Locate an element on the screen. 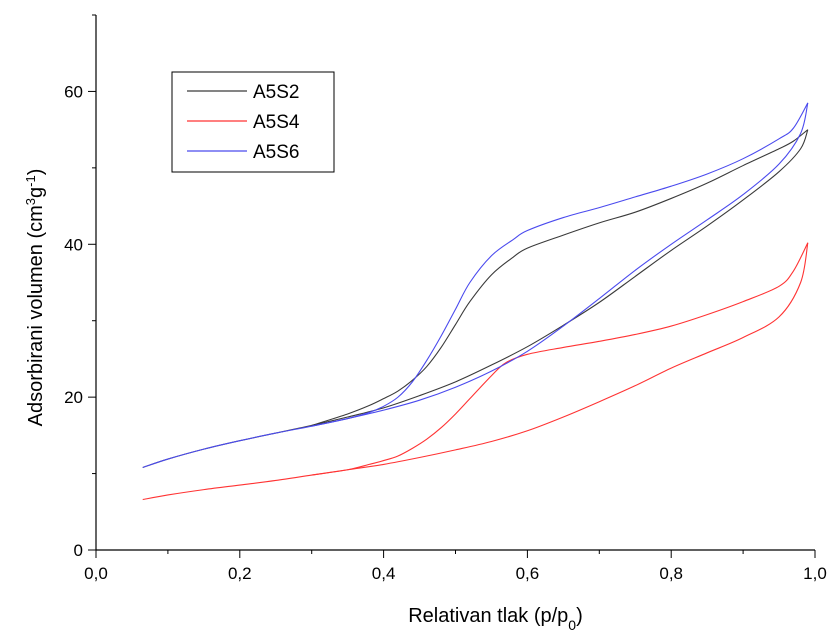 Image resolution: width=830 pixels, height=632 pixels. x-tick-label: 0,8 is located at coordinates (671, 573).